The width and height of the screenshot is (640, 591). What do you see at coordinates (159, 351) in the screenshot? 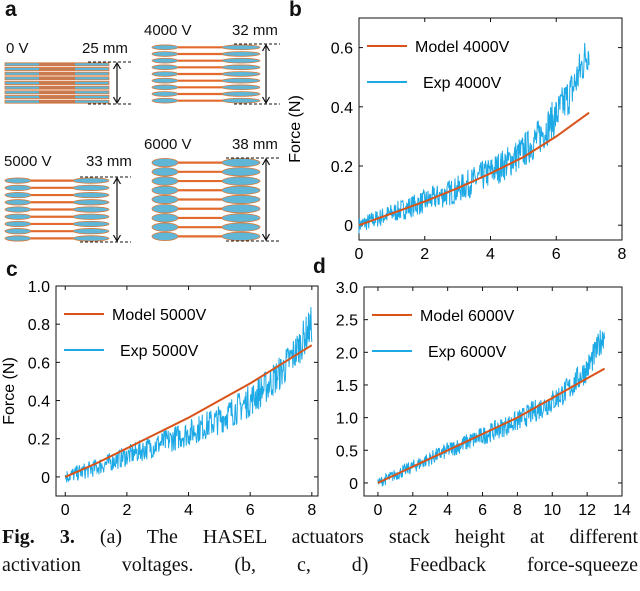
I see `legend-label-exp: Exp 5000V` at bounding box center [159, 351].